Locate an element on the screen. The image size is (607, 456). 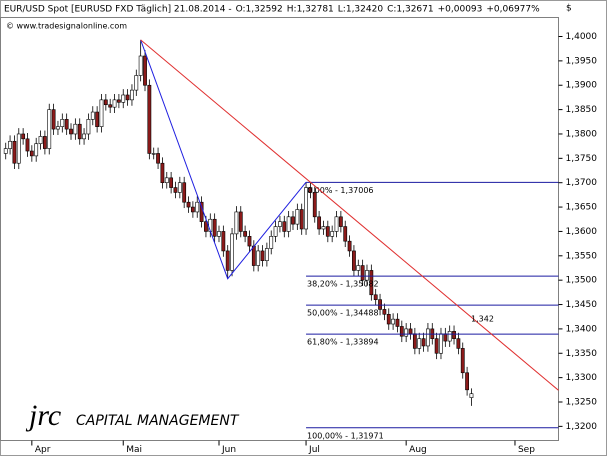
fib-label: 38,20% - 1,35082 is located at coordinates (343, 284).